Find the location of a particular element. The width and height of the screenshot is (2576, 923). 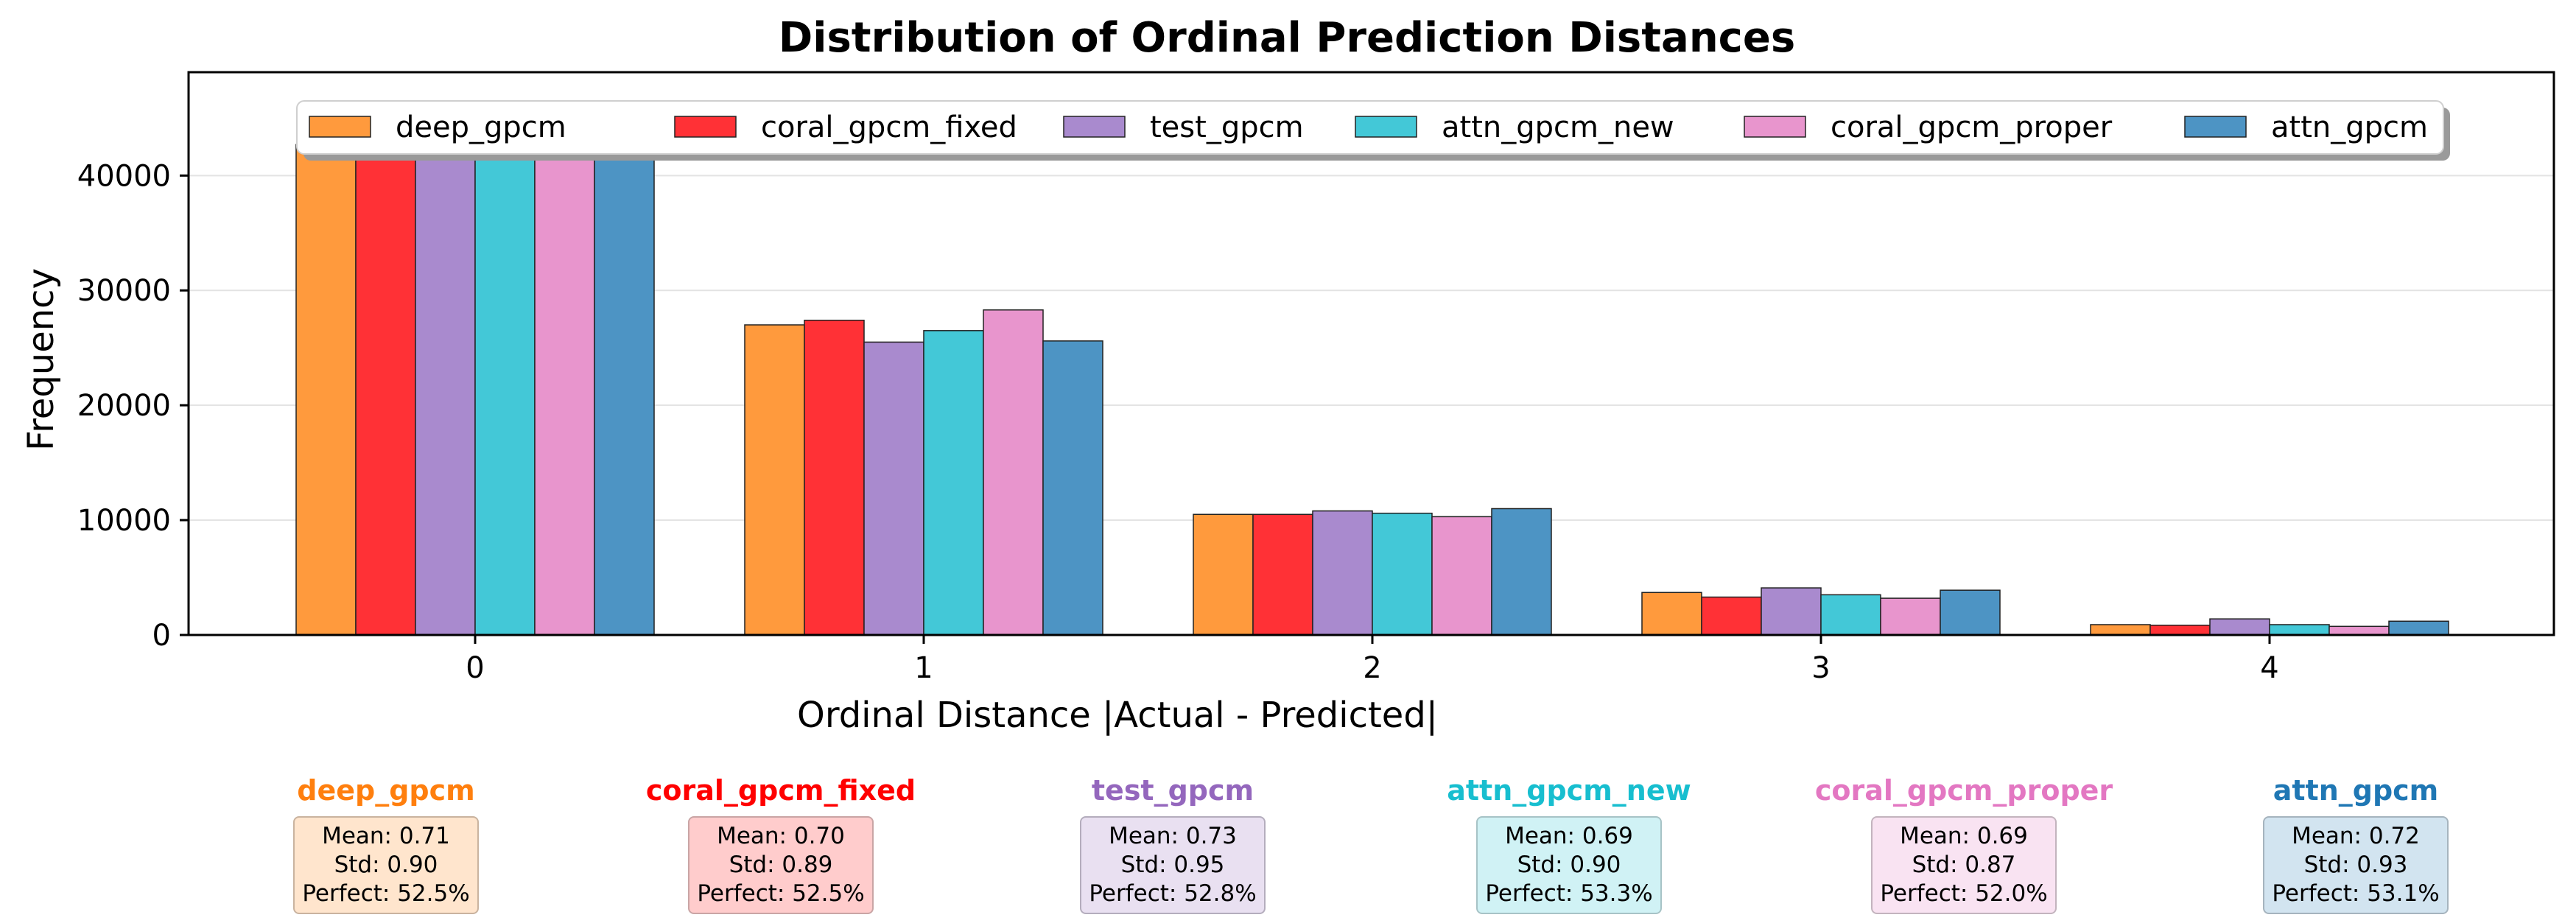

stat-perfect: Perfect: 52.8% is located at coordinates (1173, 893).